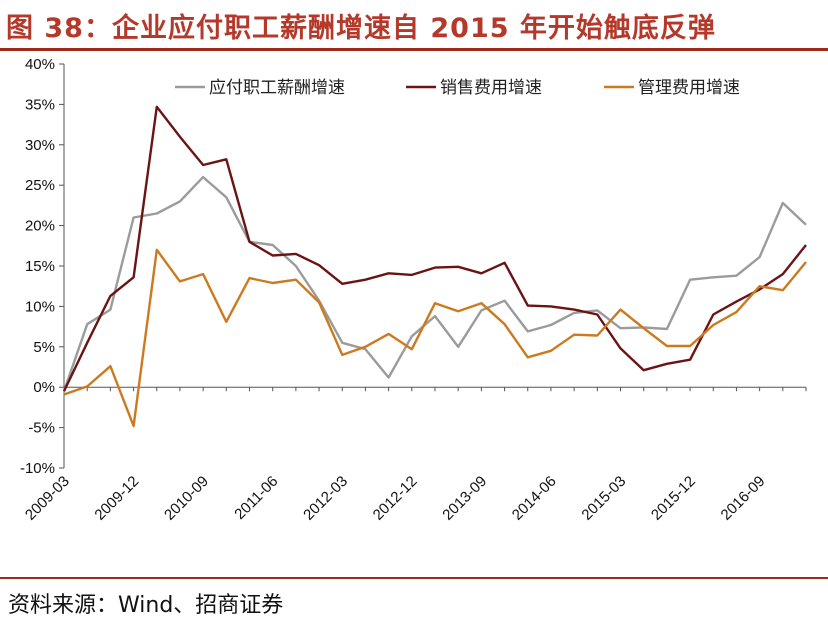  I want to click on x-tick-label: 2015-03, so click(603, 498).